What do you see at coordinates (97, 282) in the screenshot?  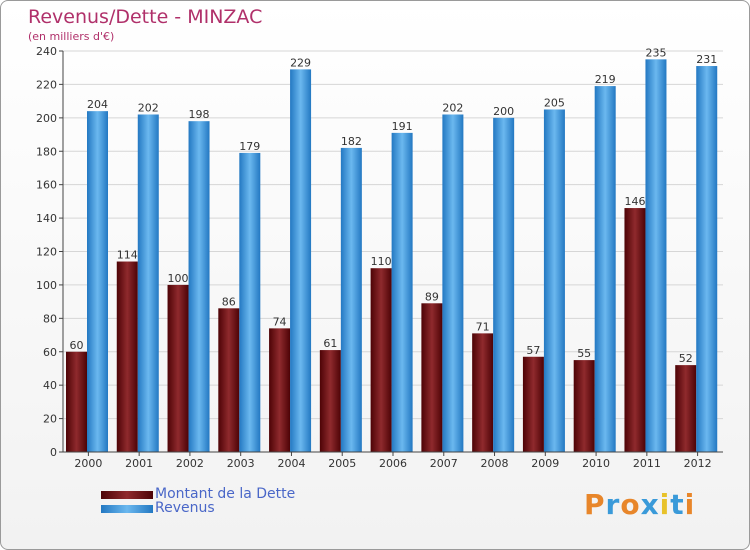 I see `bar-revenus-2000` at bounding box center [97, 282].